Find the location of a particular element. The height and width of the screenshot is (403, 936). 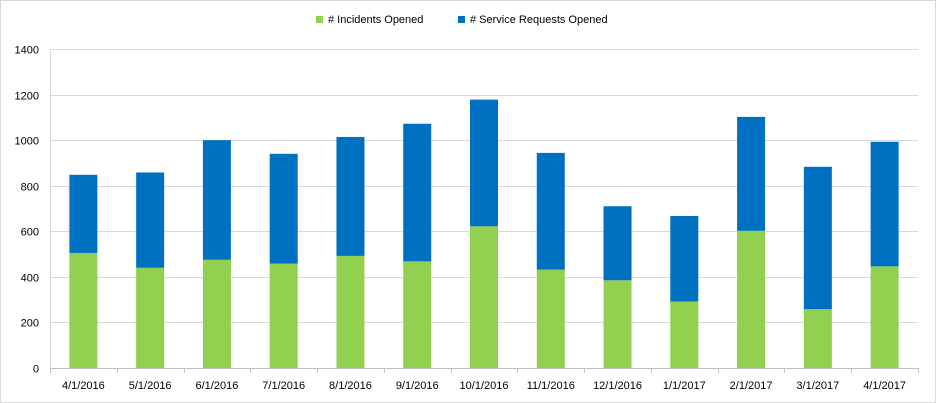

x-tick-label: 4/1/2016 is located at coordinates (83, 386).